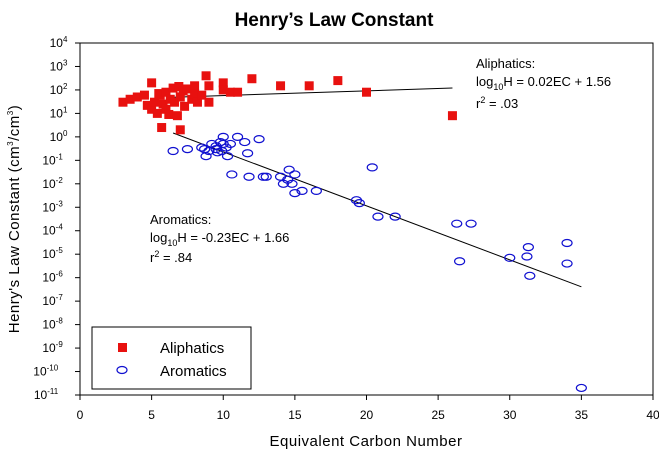 The image size is (659, 456). Describe the element at coordinates (52, 183) in the screenshot. I see `y-tick-label: 10⁻²` at that location.